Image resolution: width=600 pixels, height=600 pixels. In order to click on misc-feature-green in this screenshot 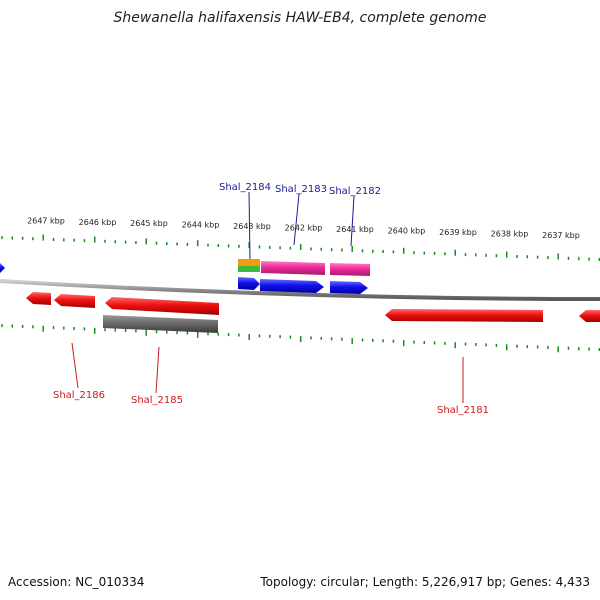, I will do `click(249, 269)`.